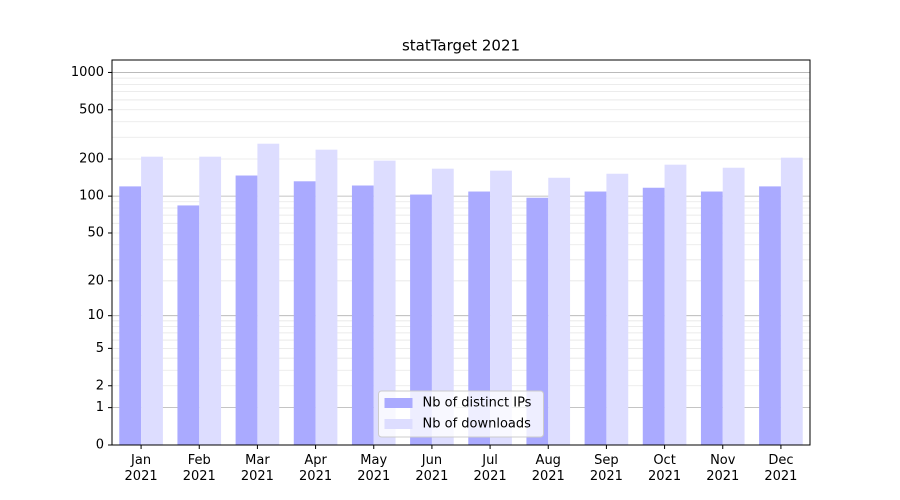  Describe the element at coordinates (91, 159) in the screenshot. I see `y-tick-label: 200` at that location.